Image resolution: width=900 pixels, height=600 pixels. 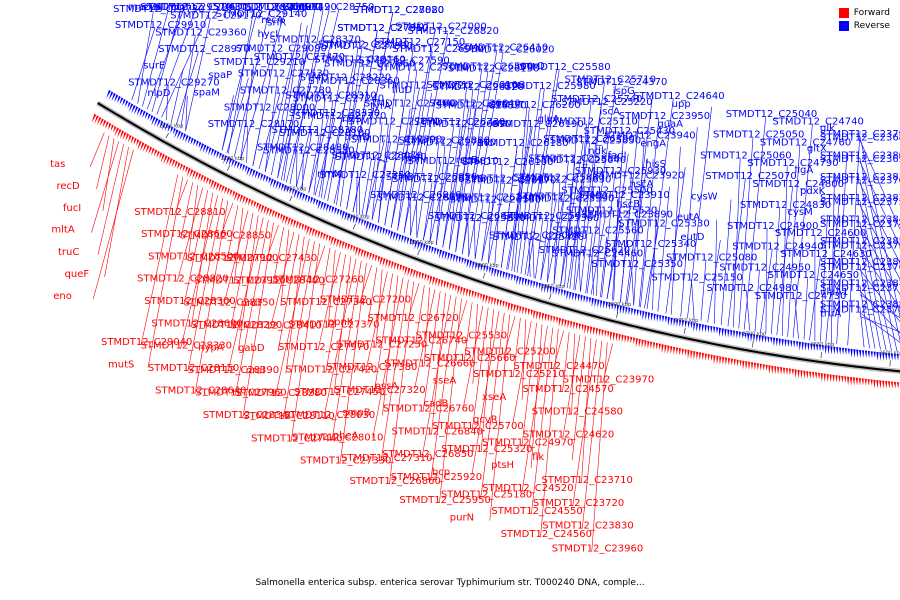 What do you see at coordinates (240, 393) in the screenshot?
I see `gene-label: STMDT12_C27960` at bounding box center [240, 393].